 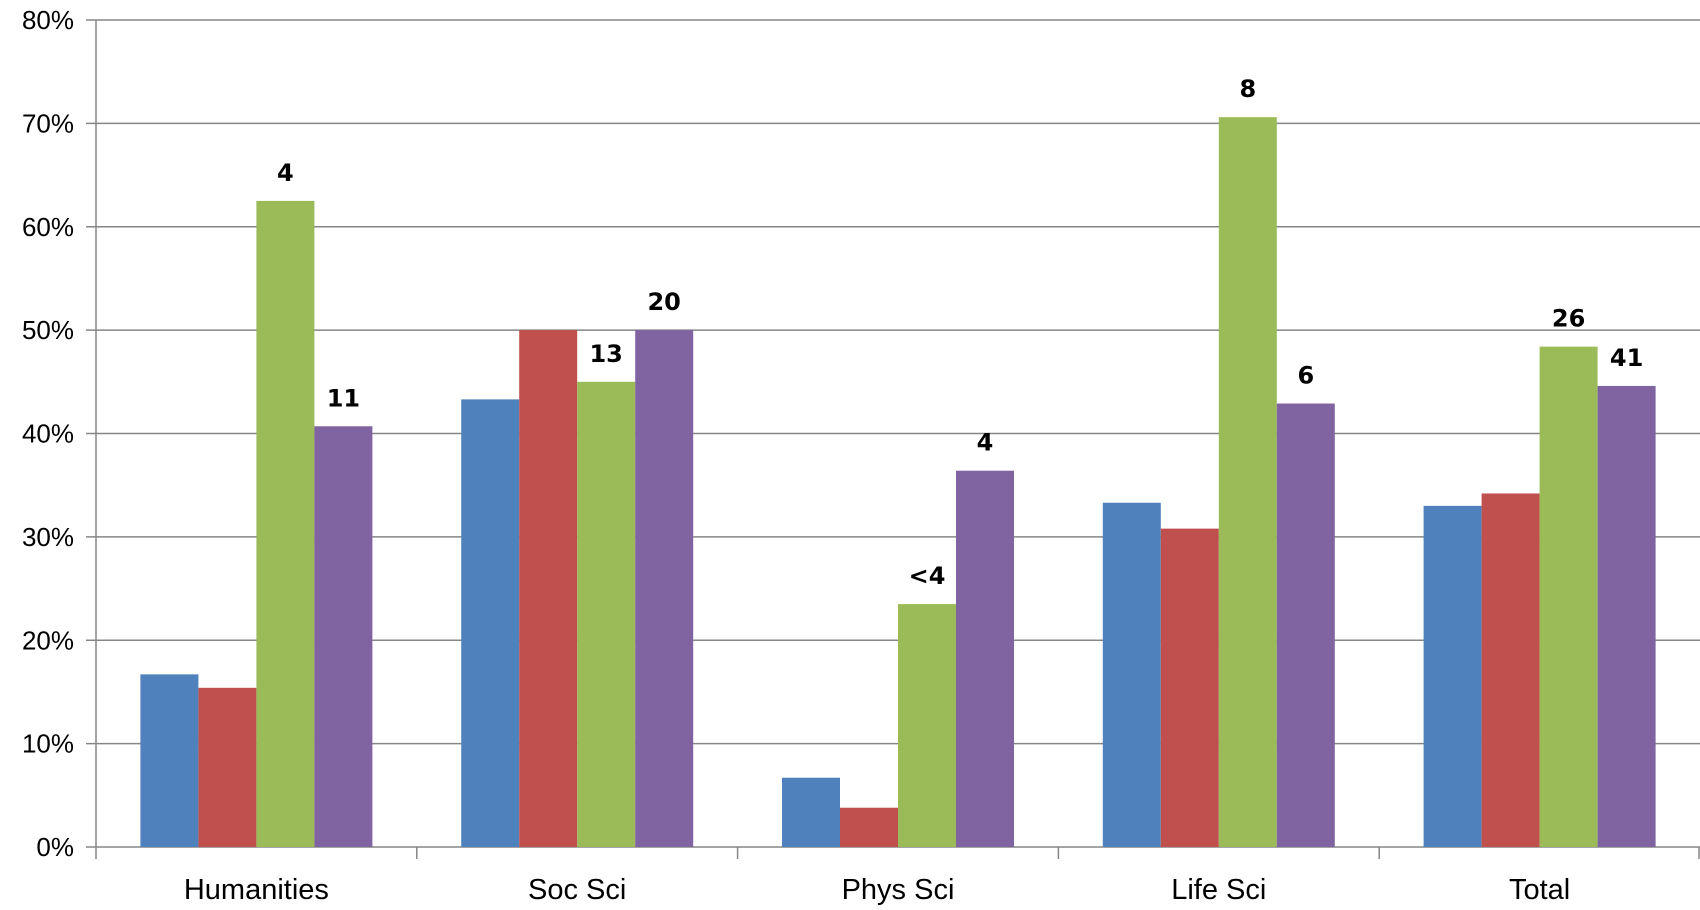 I want to click on y-tick-label: 0%, so click(x=55, y=847).